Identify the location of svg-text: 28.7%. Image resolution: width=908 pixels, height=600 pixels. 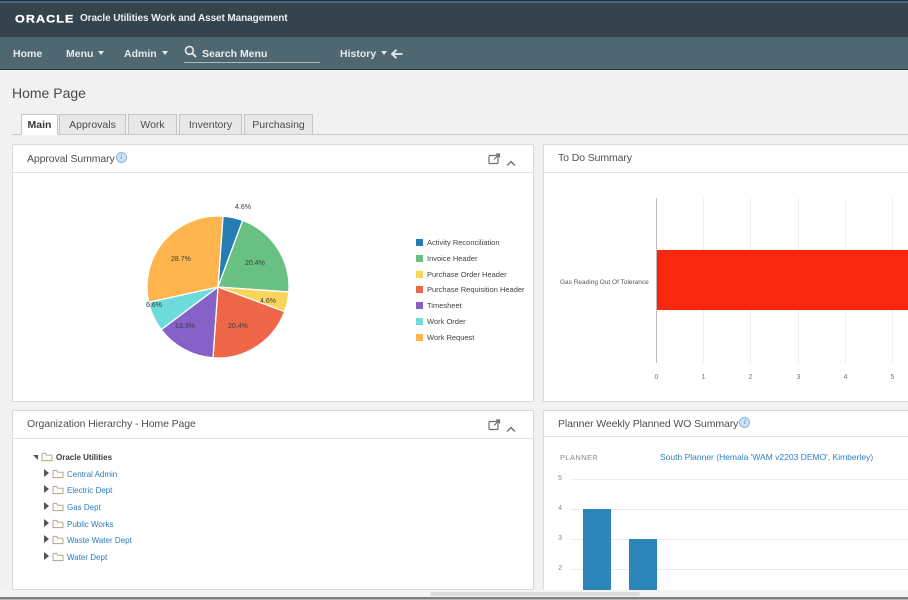
(181, 259).